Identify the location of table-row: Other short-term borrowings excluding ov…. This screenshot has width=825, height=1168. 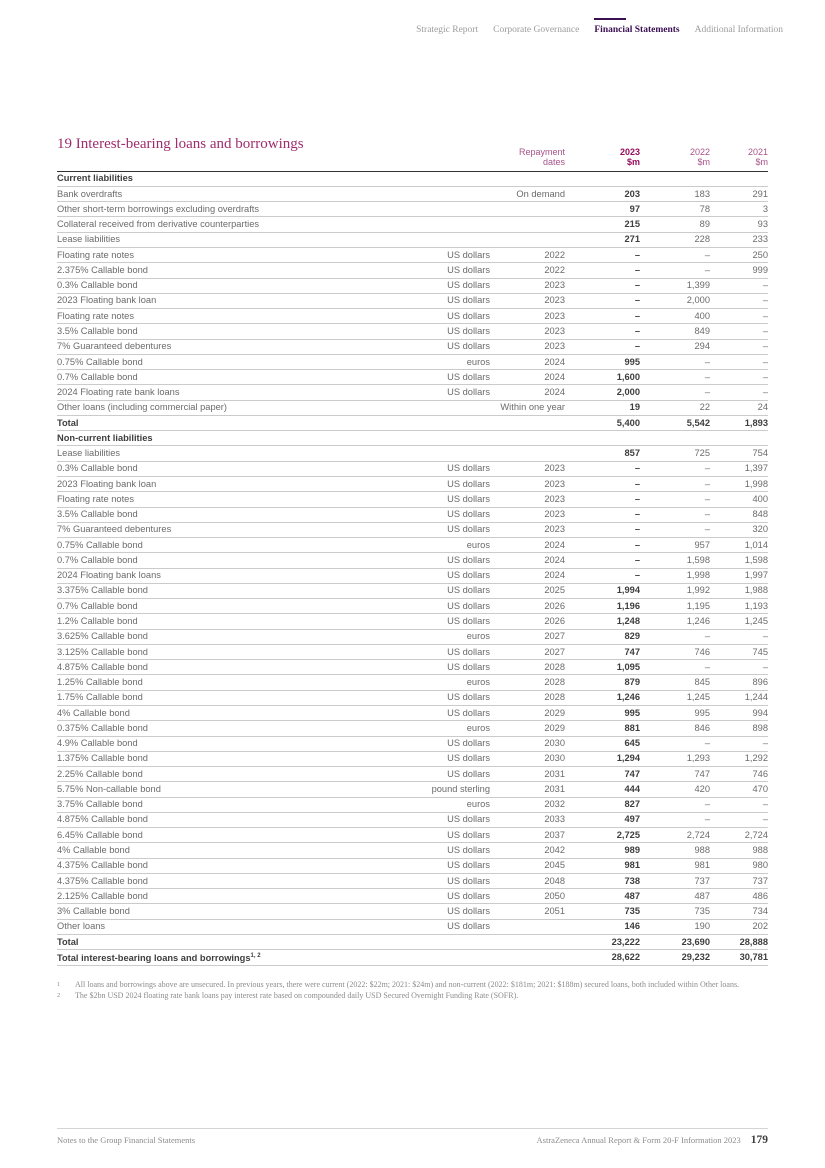
(412, 210).